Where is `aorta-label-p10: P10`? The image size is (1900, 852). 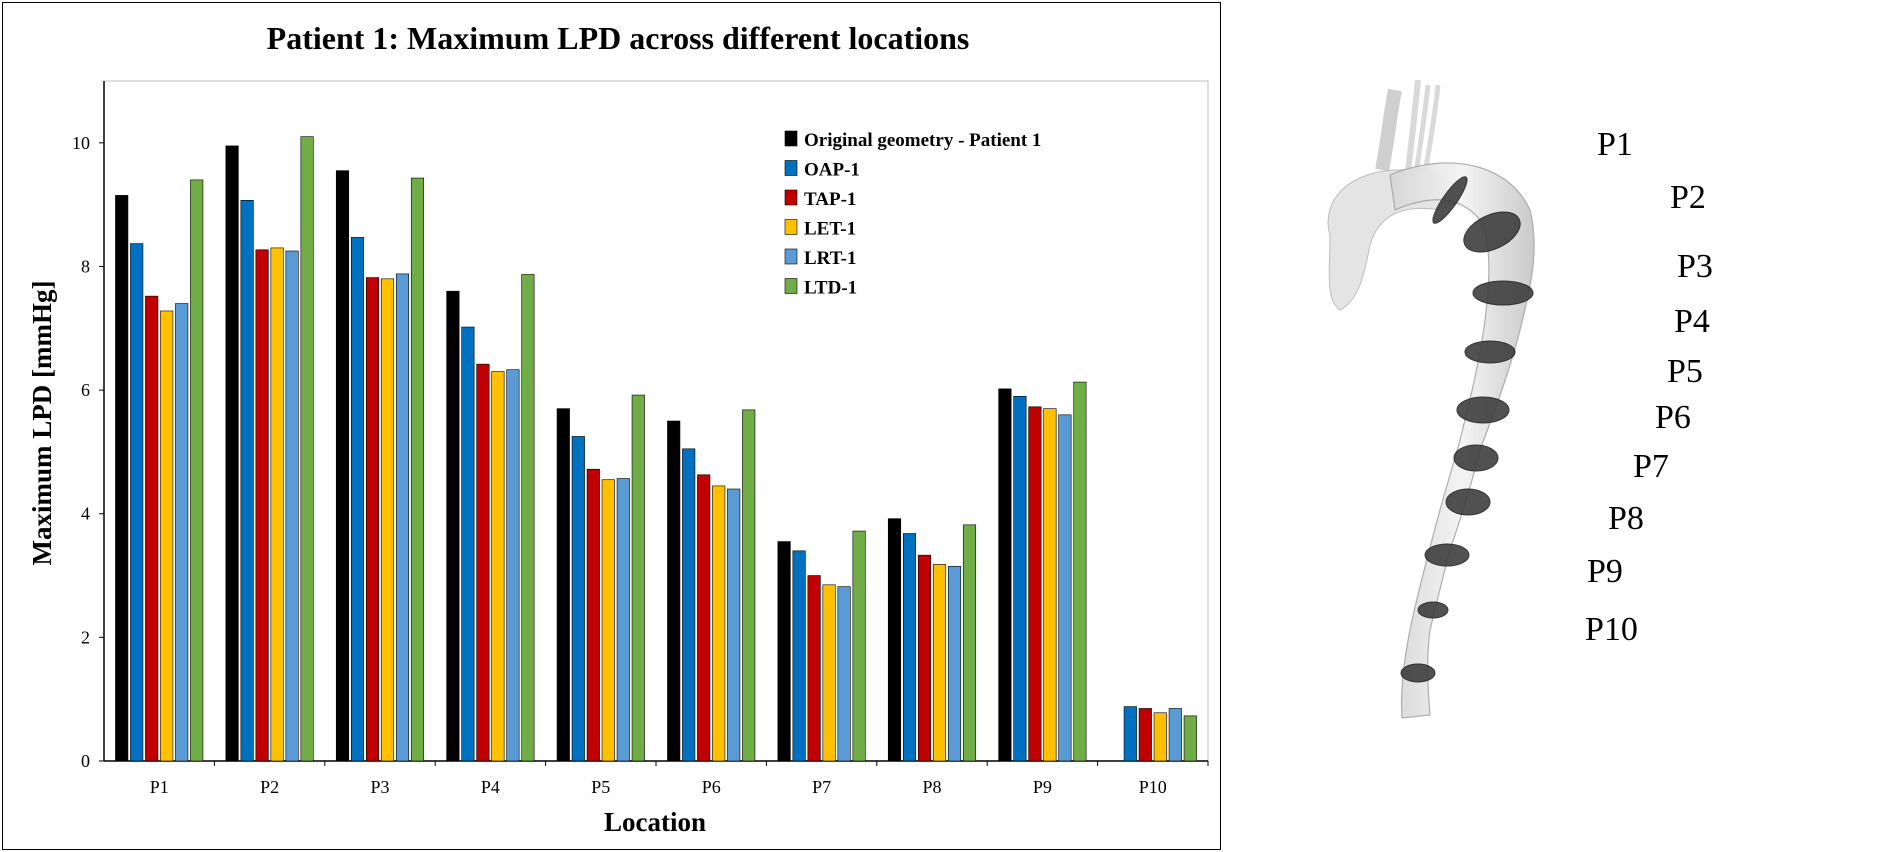 aorta-label-p10: P10 is located at coordinates (1611, 629).